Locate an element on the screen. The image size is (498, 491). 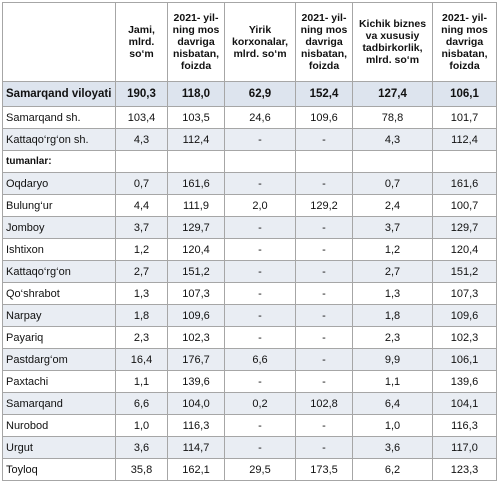
table-row: Samarqand 6,6 104,0 0,2 102,8 6,4 104,1 is located at coordinates (249, 403).